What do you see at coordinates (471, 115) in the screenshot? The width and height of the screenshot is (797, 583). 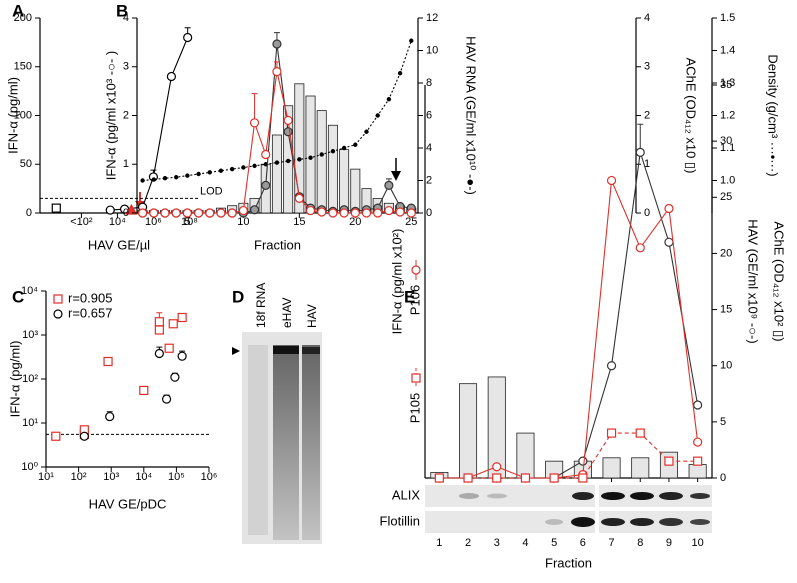 I see `axis-label: HAV RNA (GE/ml x10¹⁰ -●-)` at bounding box center [471, 115].